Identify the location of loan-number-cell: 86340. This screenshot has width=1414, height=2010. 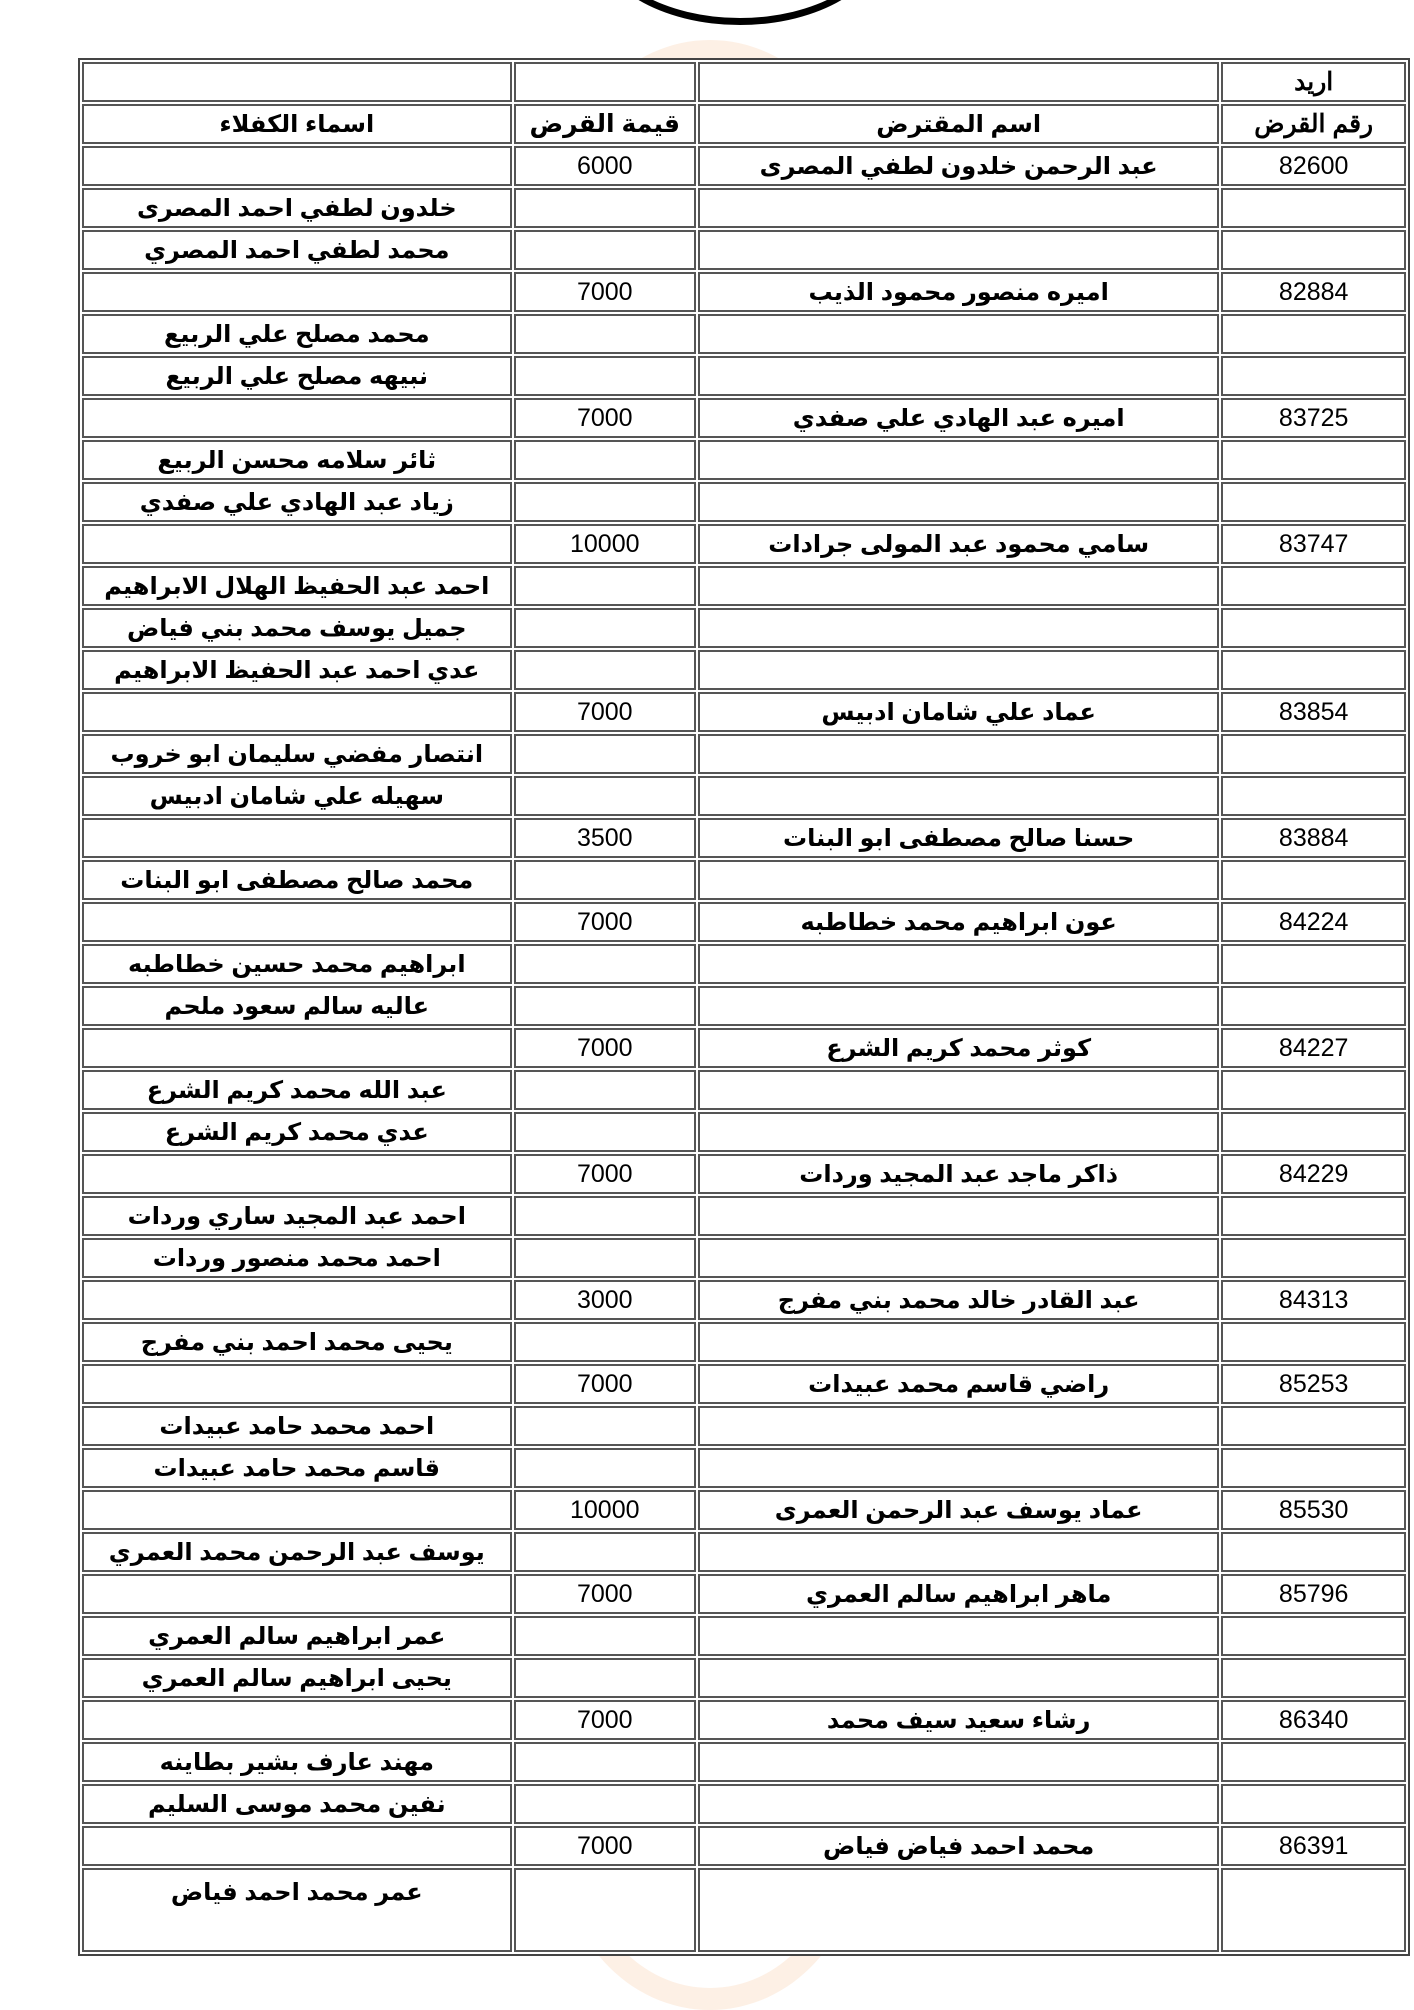
(1313, 1720).